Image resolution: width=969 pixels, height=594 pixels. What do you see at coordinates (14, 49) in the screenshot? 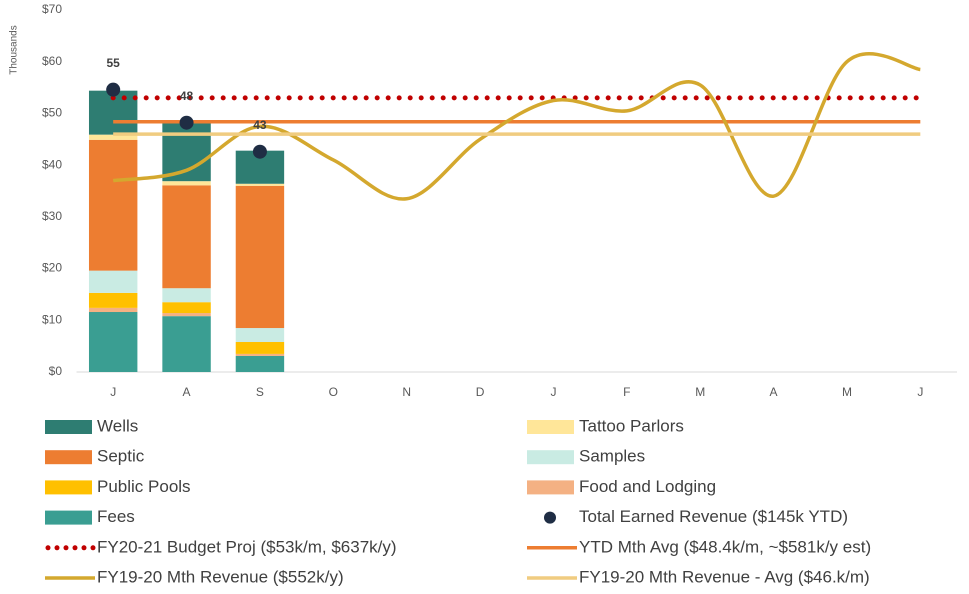
I see `y-axis-label: Thousands` at bounding box center [14, 49].